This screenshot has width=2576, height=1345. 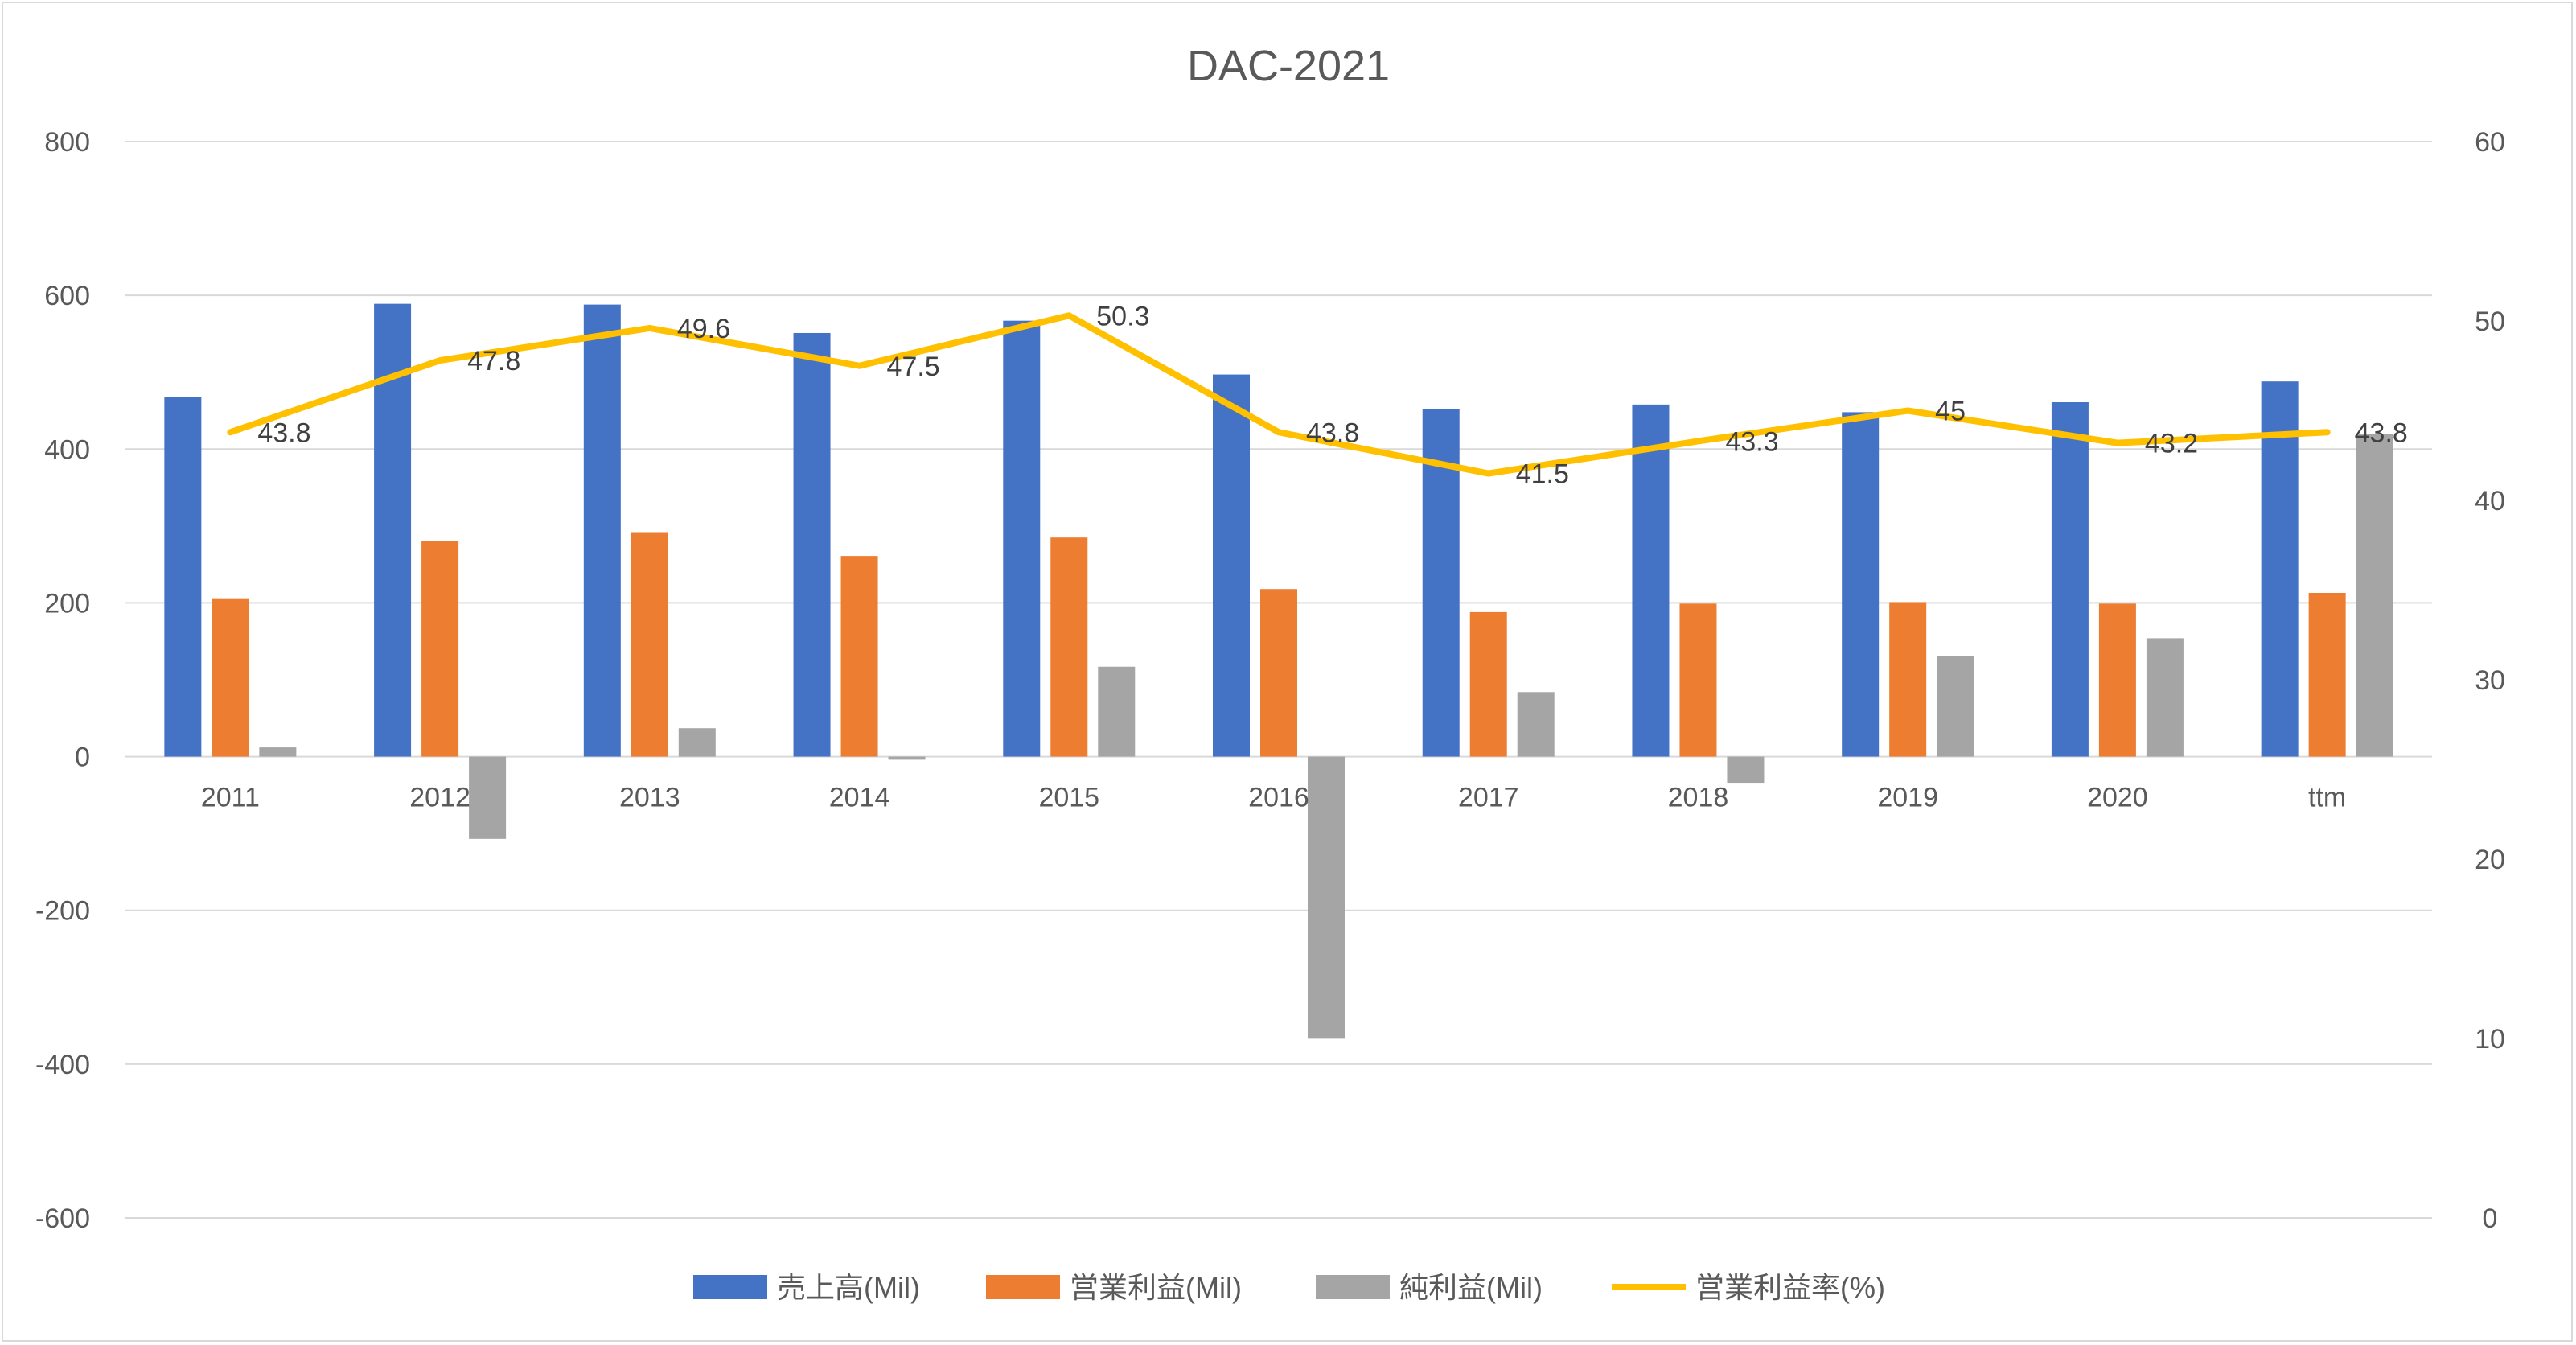 What do you see at coordinates (1488, 684) in the screenshot?
I see `bar-2-2017` at bounding box center [1488, 684].